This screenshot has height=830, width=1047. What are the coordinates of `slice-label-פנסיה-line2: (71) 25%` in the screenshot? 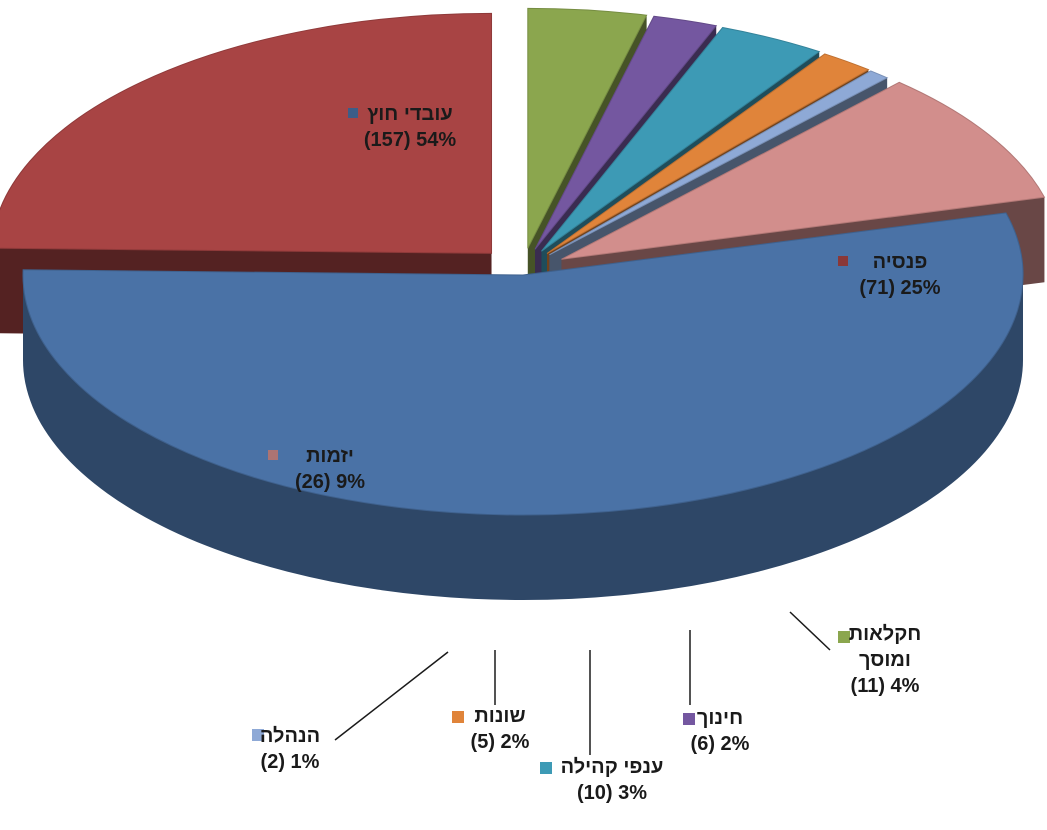 It's located at (899, 288).